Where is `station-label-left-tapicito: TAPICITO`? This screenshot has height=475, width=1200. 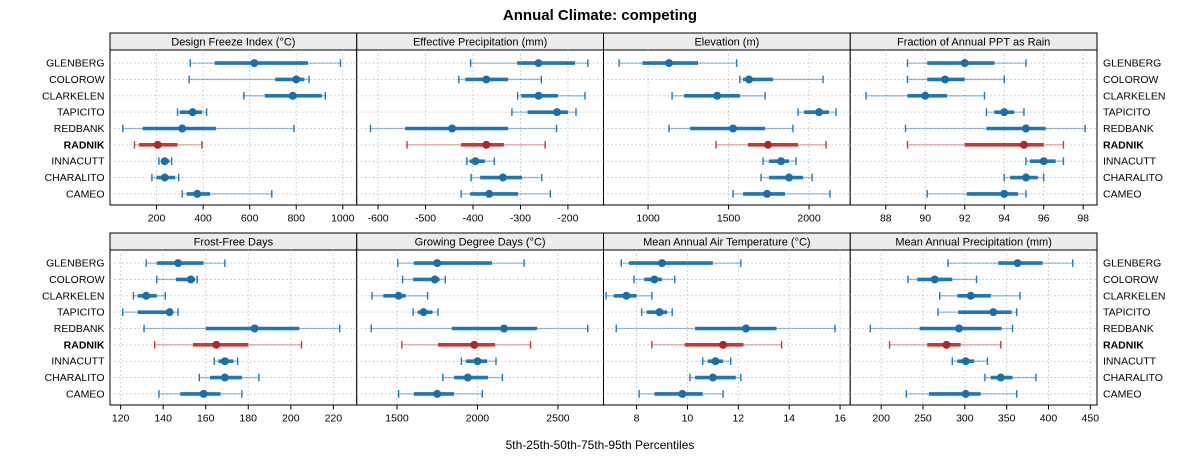
station-label-left-tapicito: TAPICITO is located at coordinates (80, 313).